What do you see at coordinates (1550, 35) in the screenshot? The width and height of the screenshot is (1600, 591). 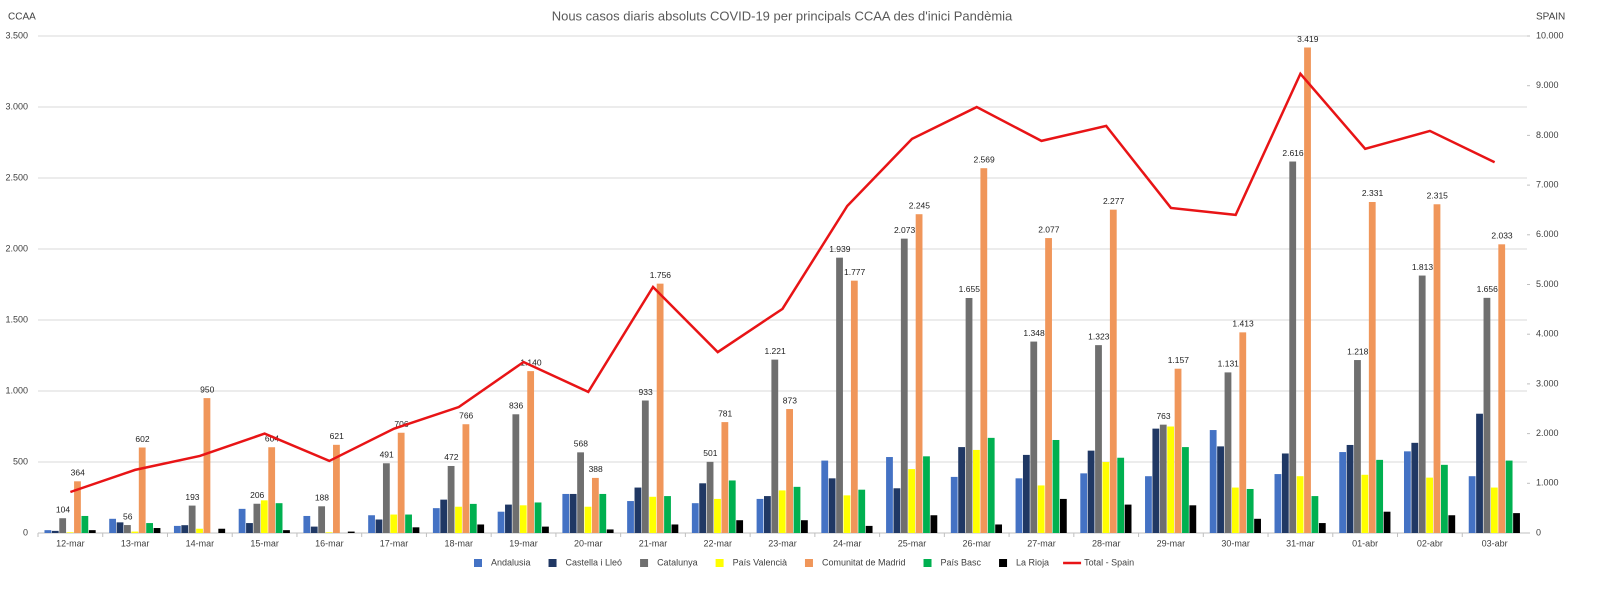 I see `y2-tick-label: 10.000` at bounding box center [1550, 35].